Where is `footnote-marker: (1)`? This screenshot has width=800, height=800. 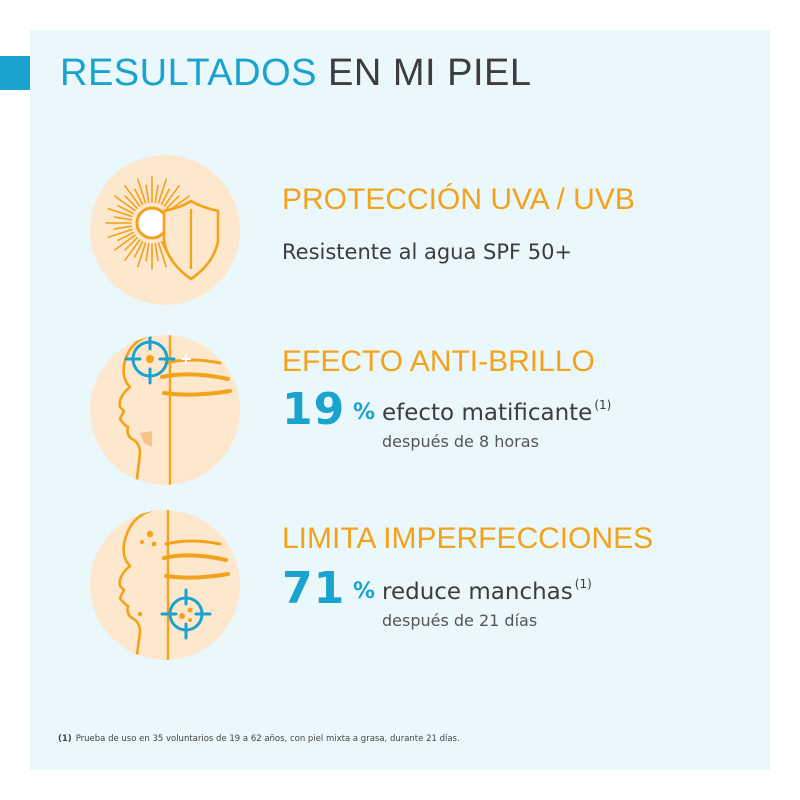
footnote-marker: (1) is located at coordinates (65, 739).